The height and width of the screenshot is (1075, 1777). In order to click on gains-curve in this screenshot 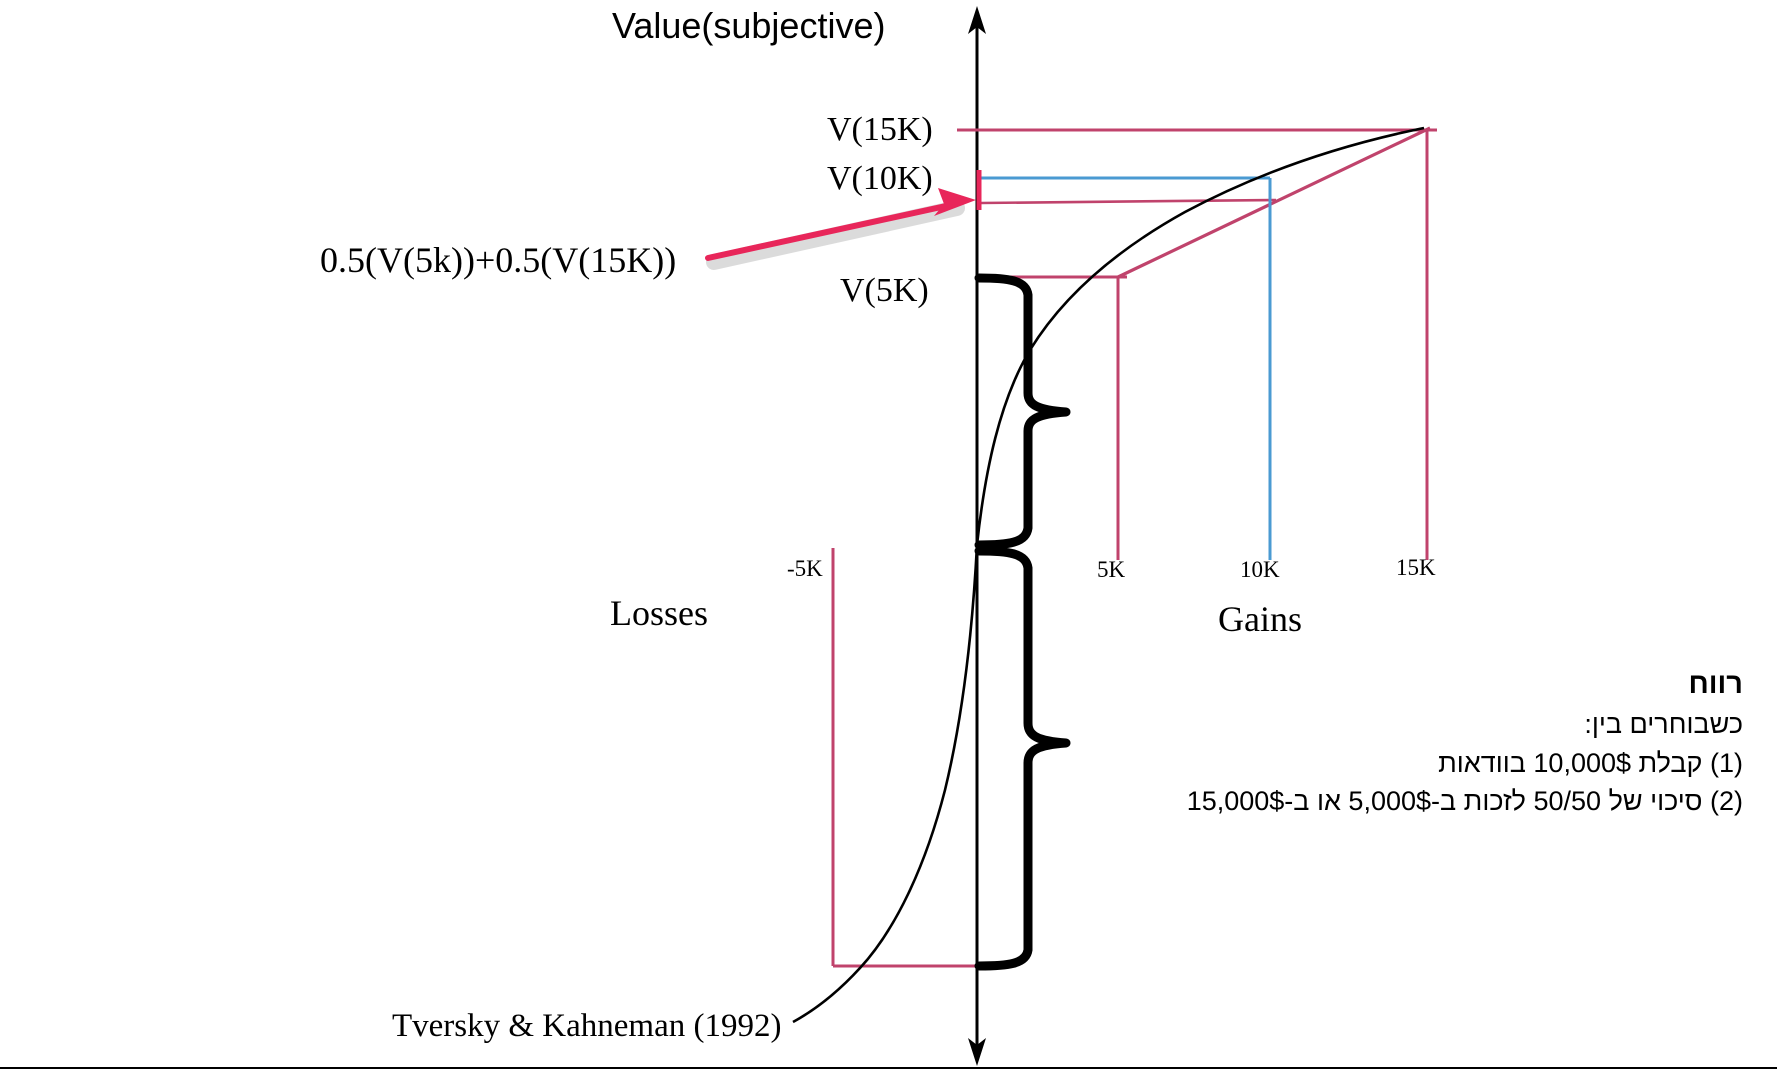, I will do `click(1200, 336)`.